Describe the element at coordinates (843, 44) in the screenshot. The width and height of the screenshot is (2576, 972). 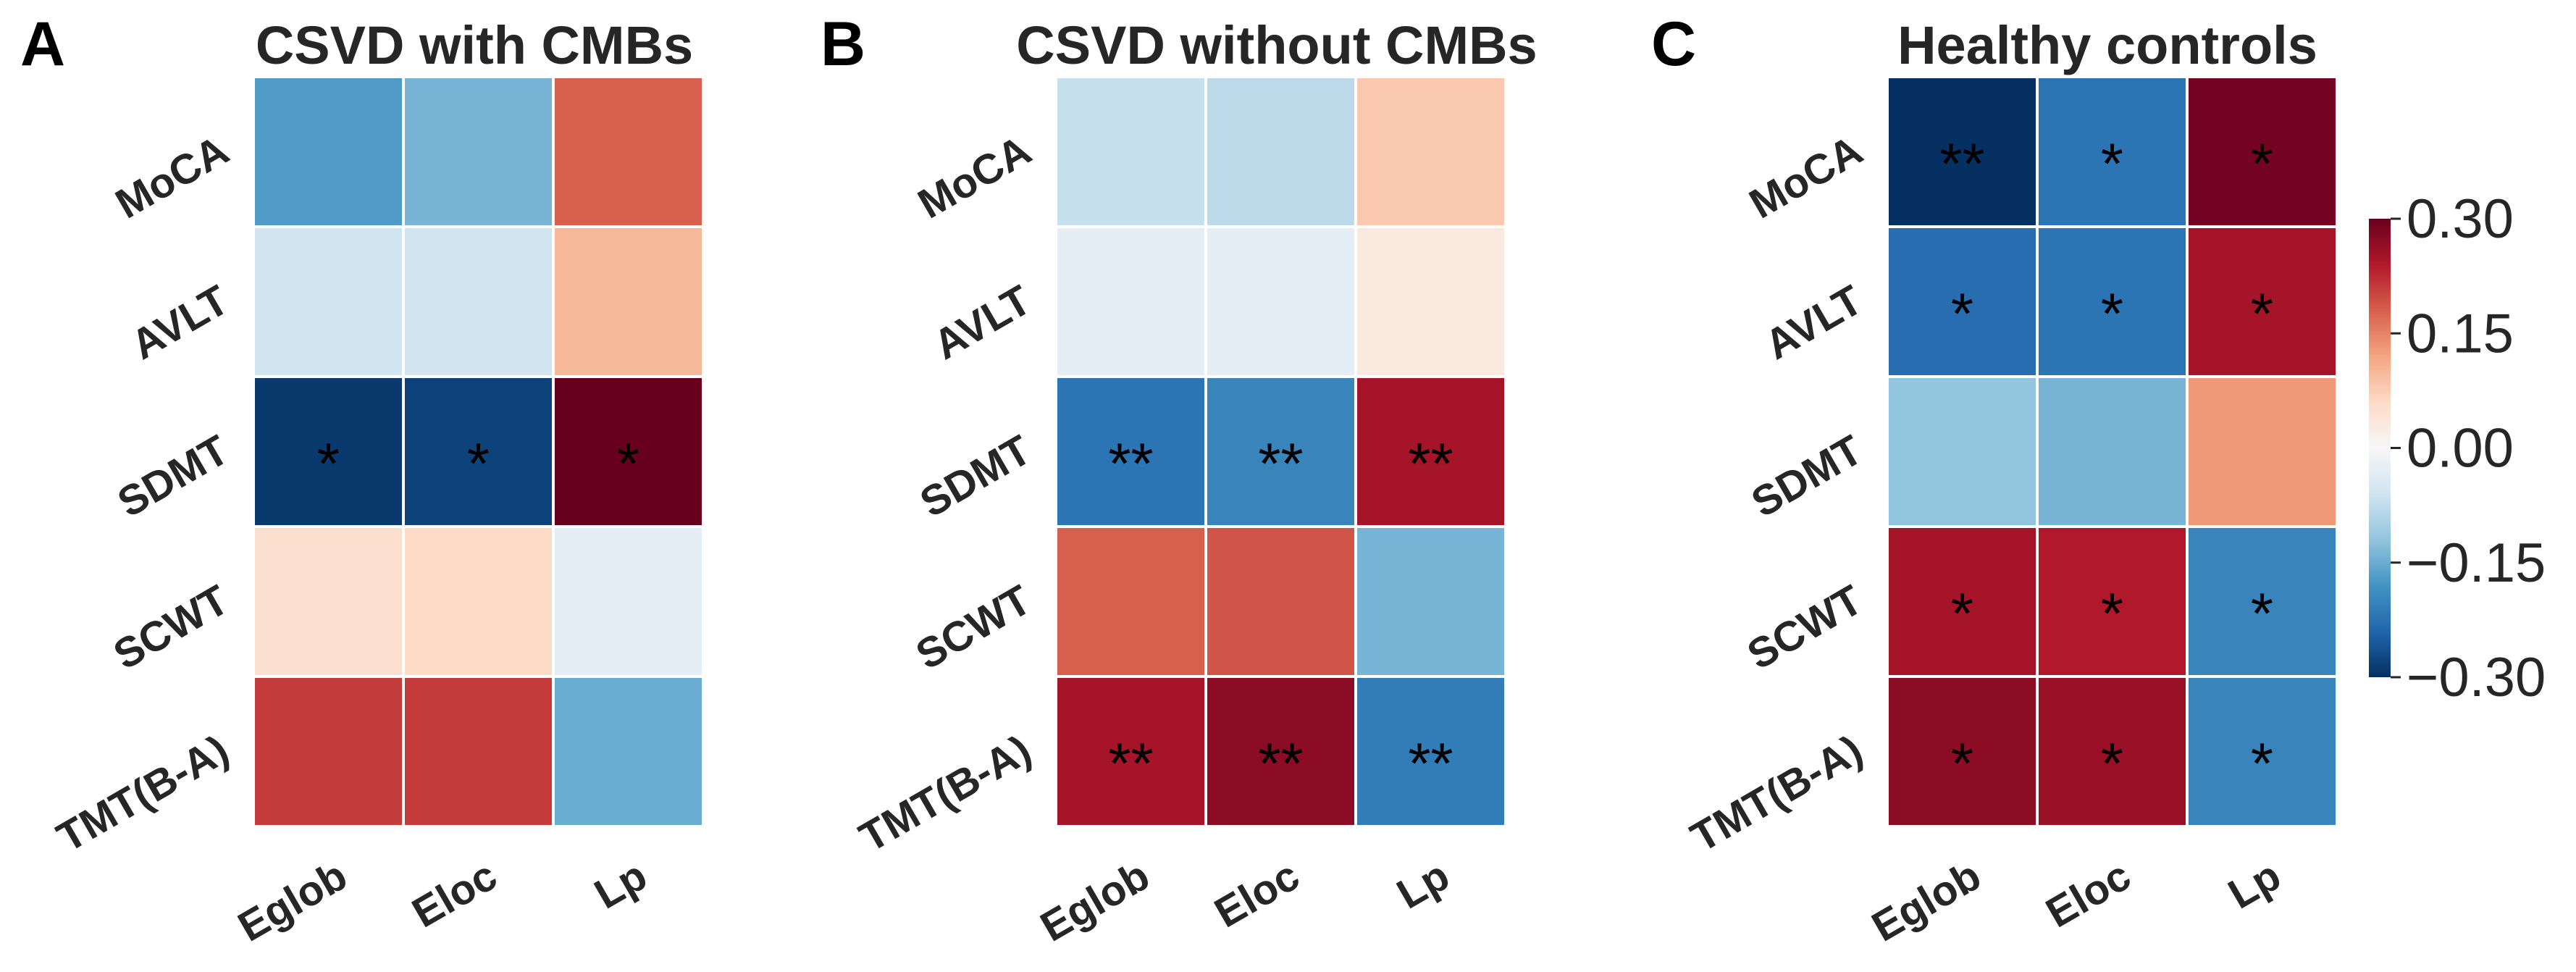
I see `panel-letter: B` at that location.